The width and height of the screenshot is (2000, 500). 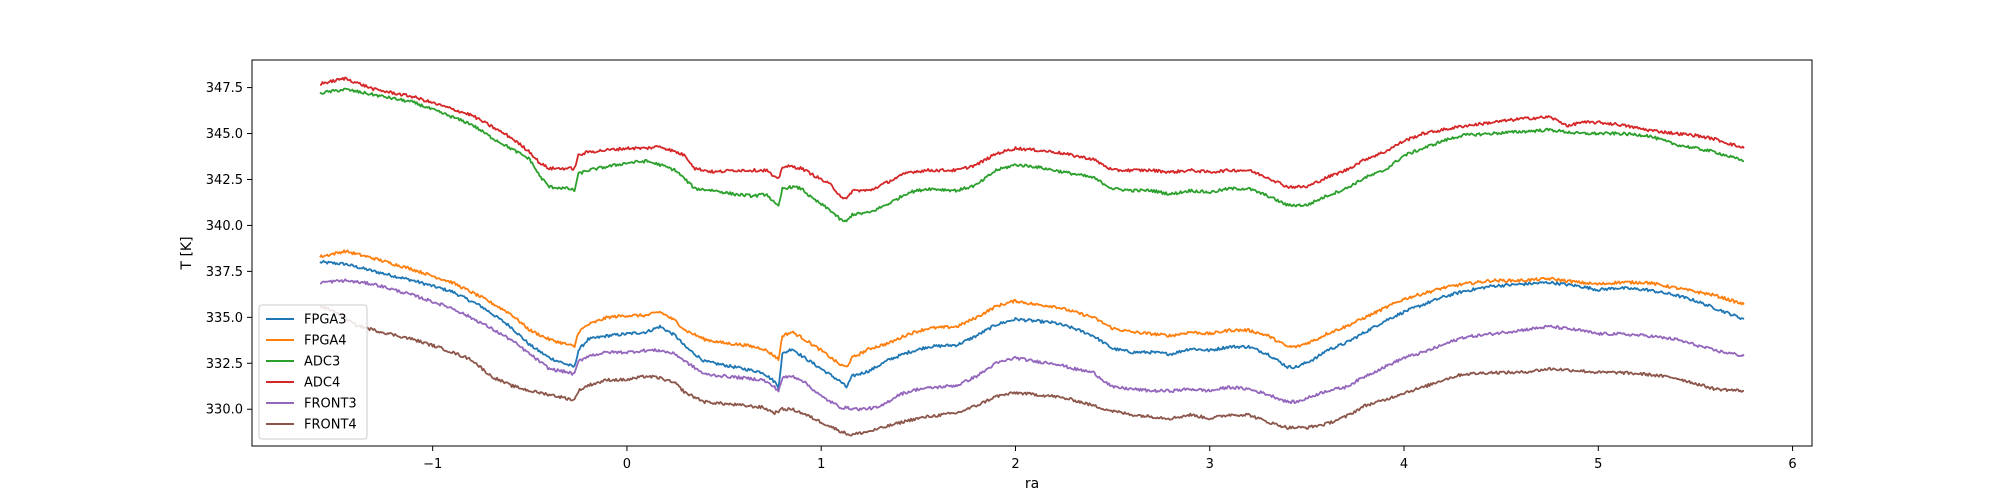 What do you see at coordinates (229, 249) in the screenshot?
I see `y-axis-ticks: 330.0 332.5 335.0 337.5 340.0 342.5 345.0 347.5` at bounding box center [229, 249].